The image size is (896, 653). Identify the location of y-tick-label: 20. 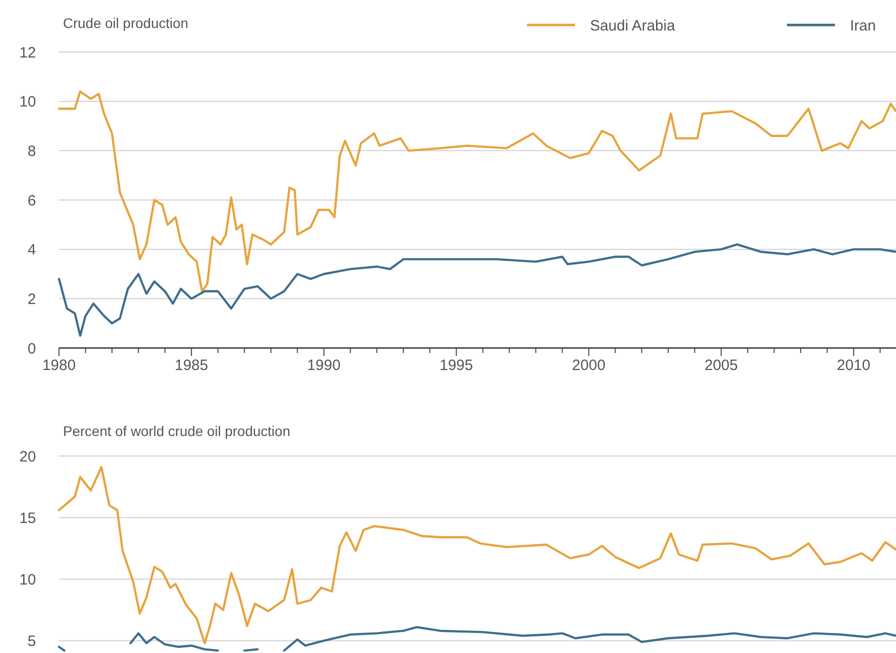
(27, 457).